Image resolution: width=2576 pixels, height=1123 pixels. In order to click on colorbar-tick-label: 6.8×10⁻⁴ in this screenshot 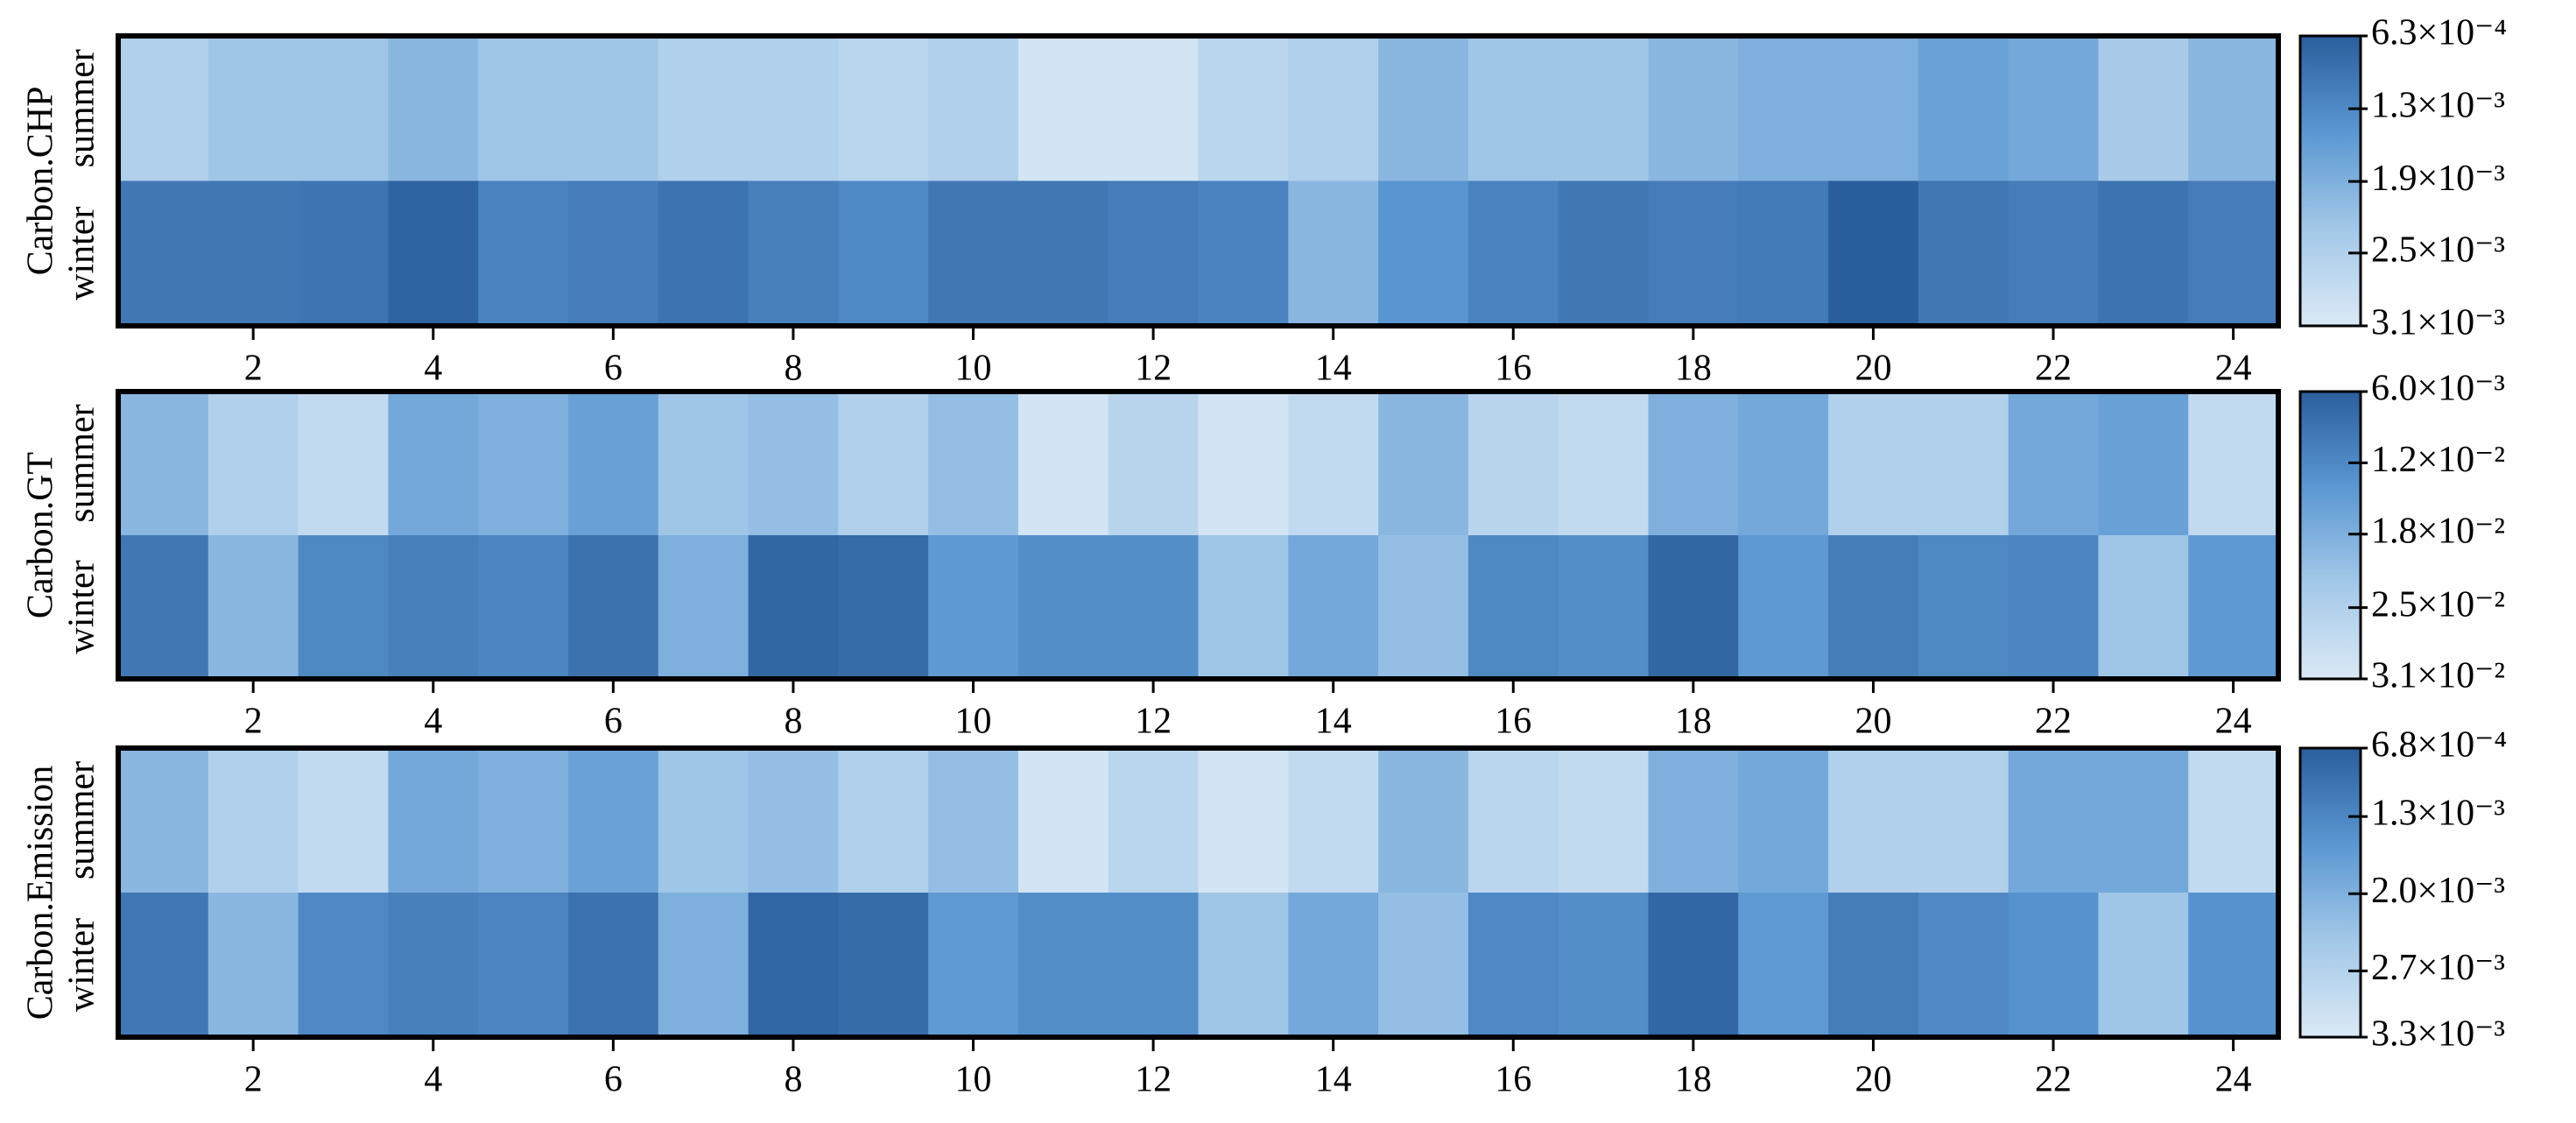, I will do `click(2439, 745)`.